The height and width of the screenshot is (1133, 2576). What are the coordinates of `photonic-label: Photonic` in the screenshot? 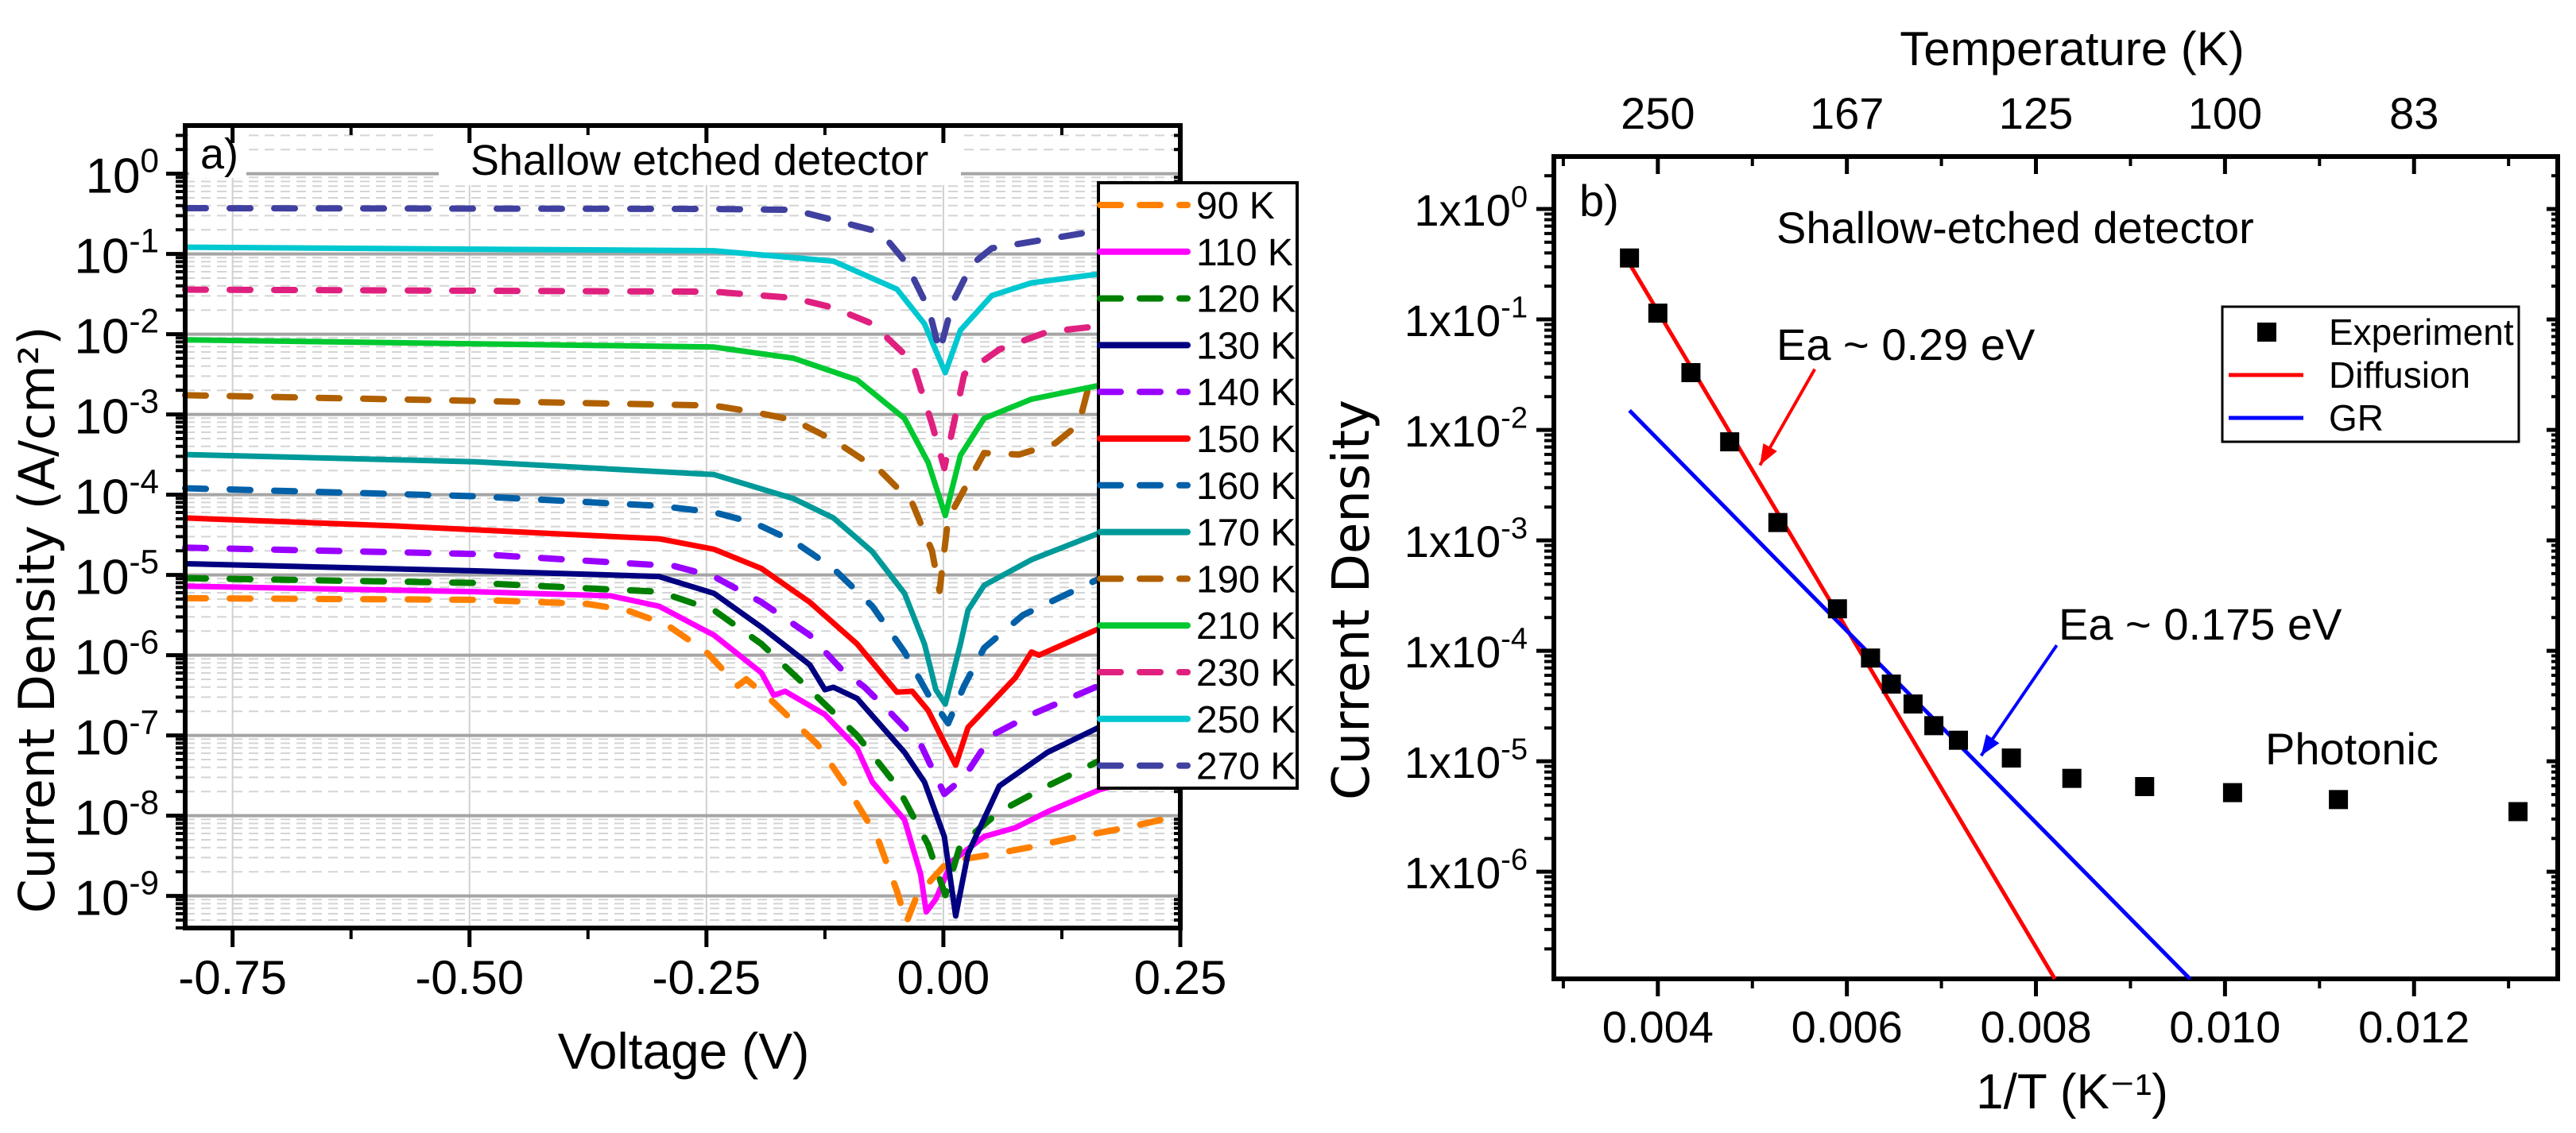 It's located at (2351, 749).